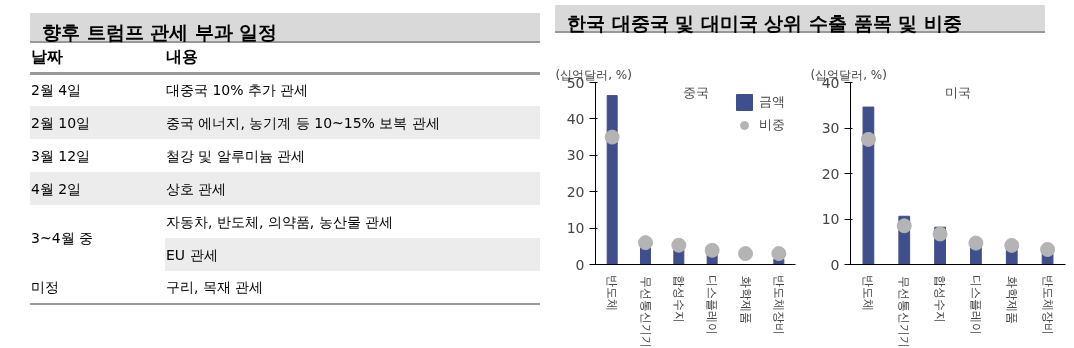 The height and width of the screenshot is (348, 1074). I want to click on text: 자동차, 반도체, 의약품, 농산물 관세, so click(280, 222).